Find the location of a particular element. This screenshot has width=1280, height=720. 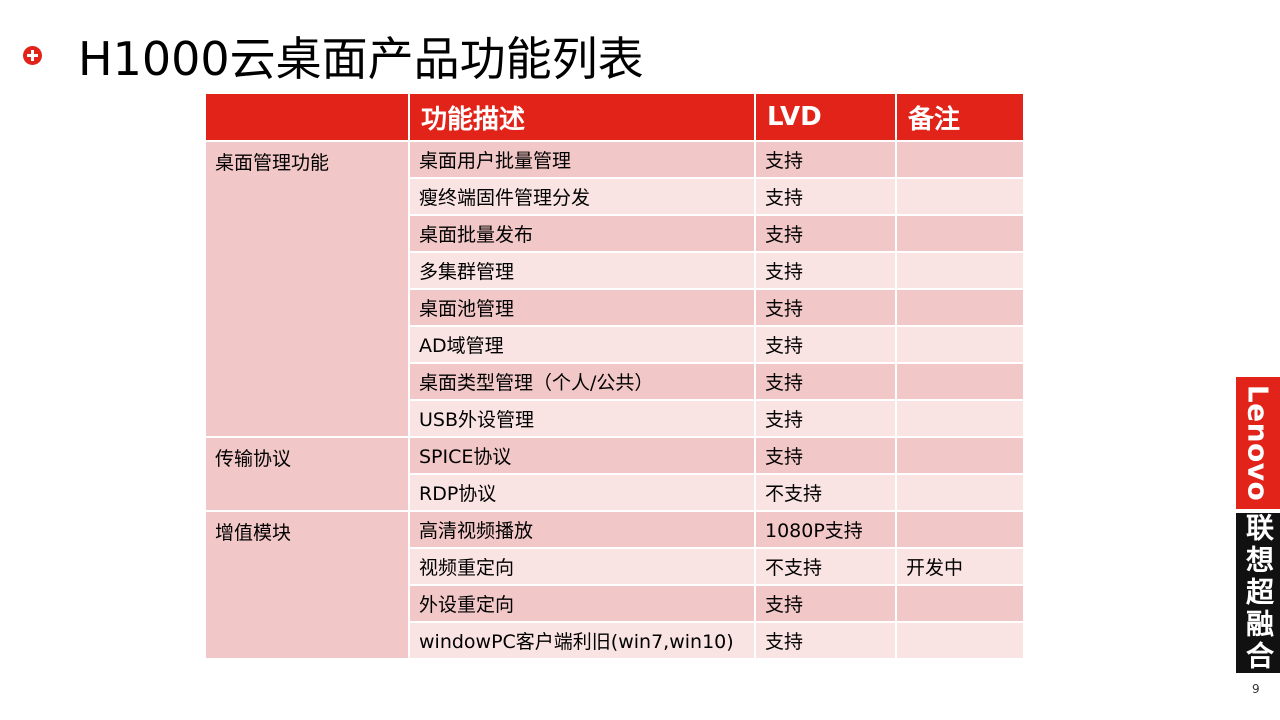

feature-cell: 桌面批量发布 is located at coordinates (582, 233).